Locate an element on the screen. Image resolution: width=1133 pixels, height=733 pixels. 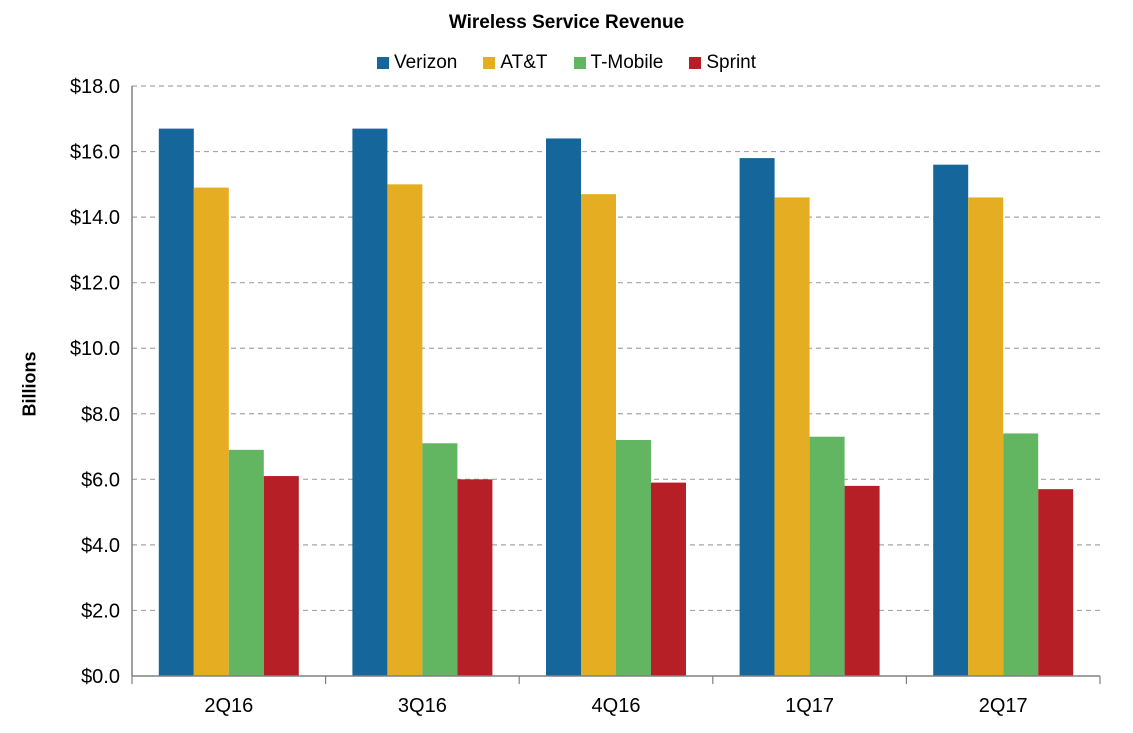
legend-label: Sprint is located at coordinates (731, 62).